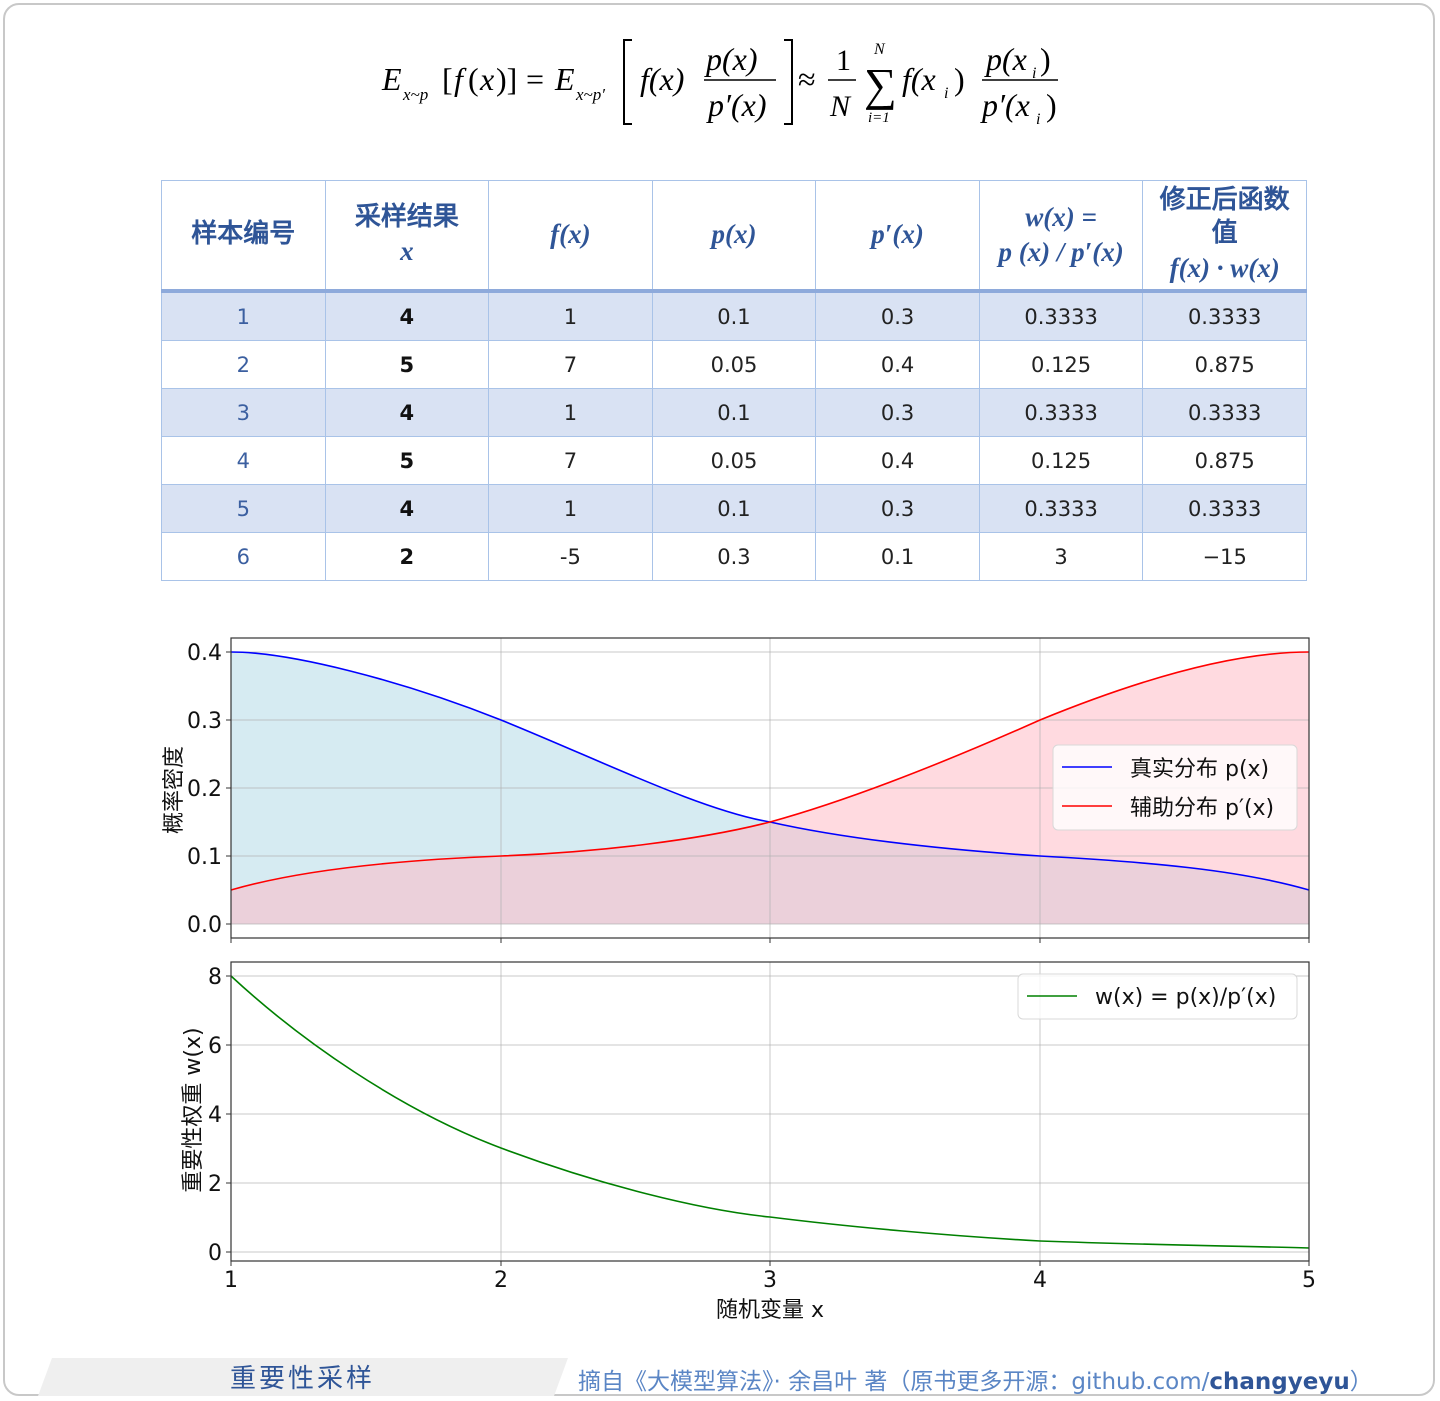 The height and width of the screenshot is (1401, 1440). I want to click on svg-text: x, so click(486, 79).